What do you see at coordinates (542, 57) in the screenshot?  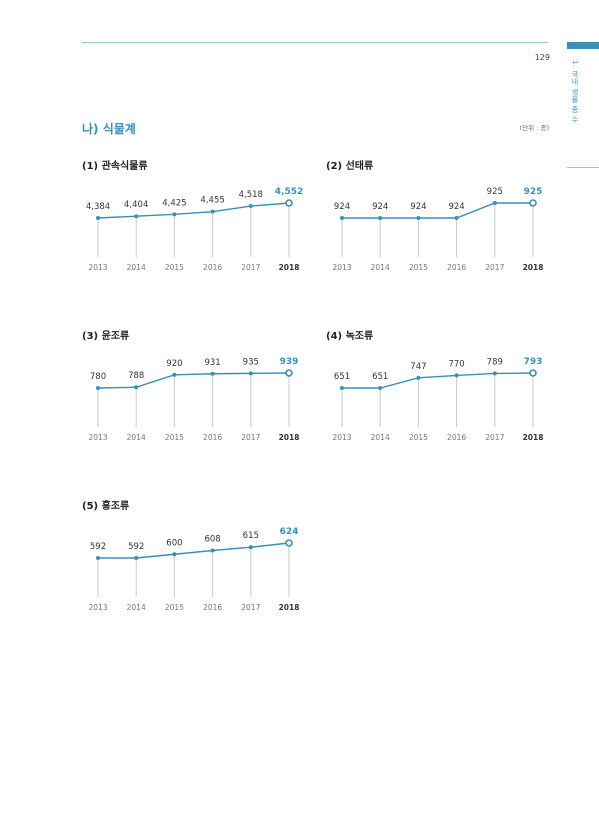 I see `page-number: 129` at bounding box center [542, 57].